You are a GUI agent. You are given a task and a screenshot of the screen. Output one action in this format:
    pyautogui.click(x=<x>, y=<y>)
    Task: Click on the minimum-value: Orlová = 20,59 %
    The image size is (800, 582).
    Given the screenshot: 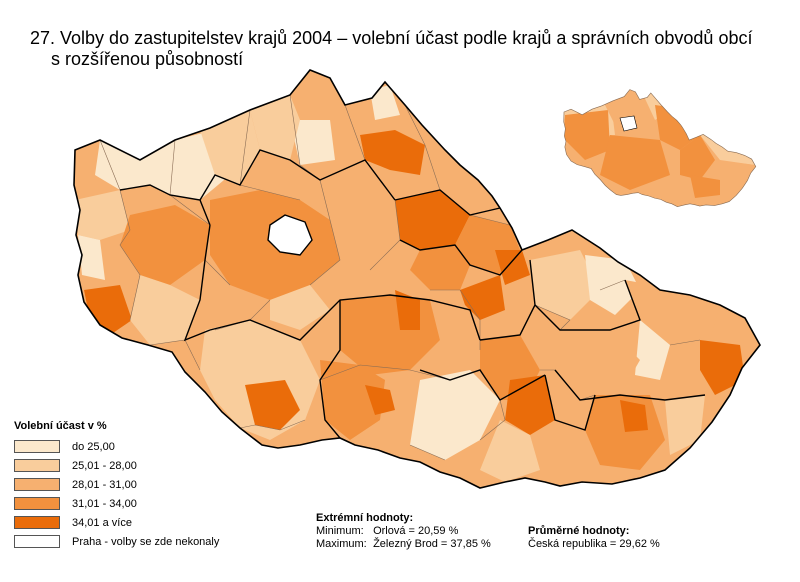 What is the action you would take?
    pyautogui.click(x=416, y=531)
    